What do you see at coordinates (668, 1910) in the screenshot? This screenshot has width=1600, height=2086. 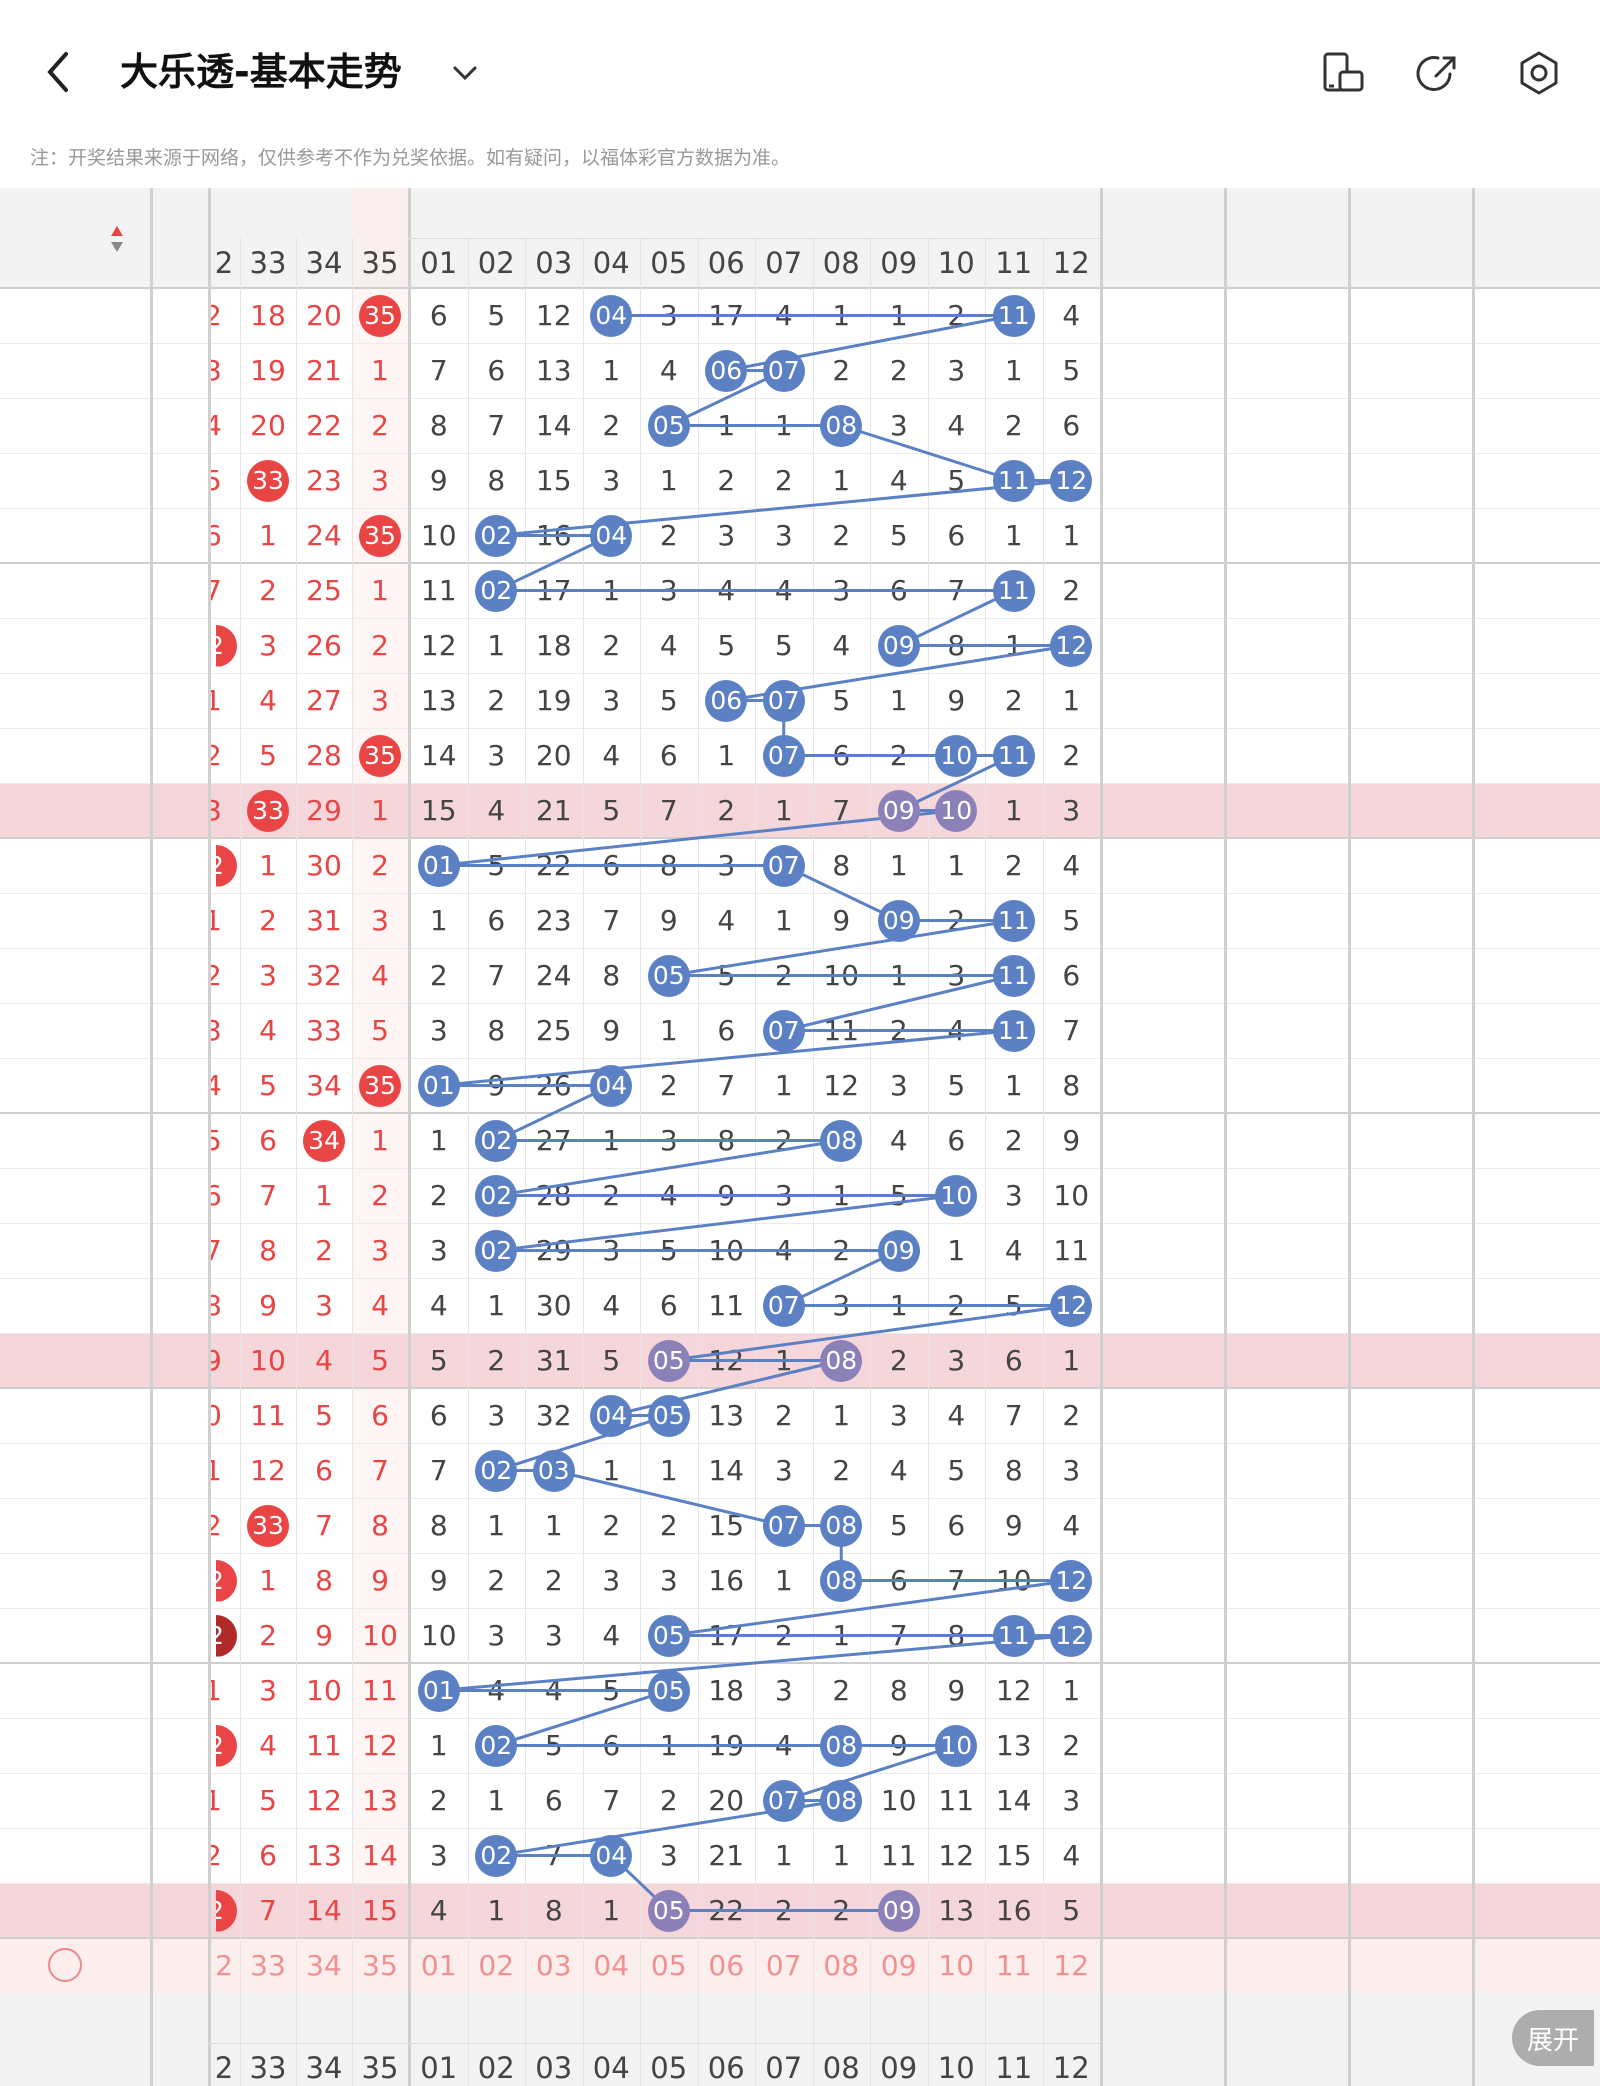 I see `blue-ball: 05` at bounding box center [668, 1910].